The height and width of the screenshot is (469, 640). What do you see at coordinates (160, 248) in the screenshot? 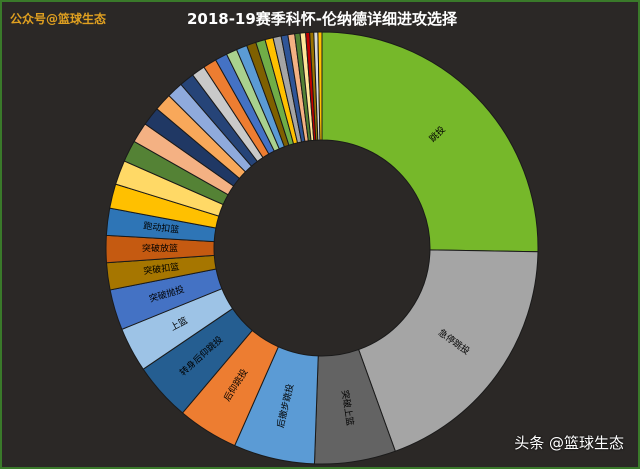
I see `slice-label: 突破放篮` at bounding box center [160, 248].